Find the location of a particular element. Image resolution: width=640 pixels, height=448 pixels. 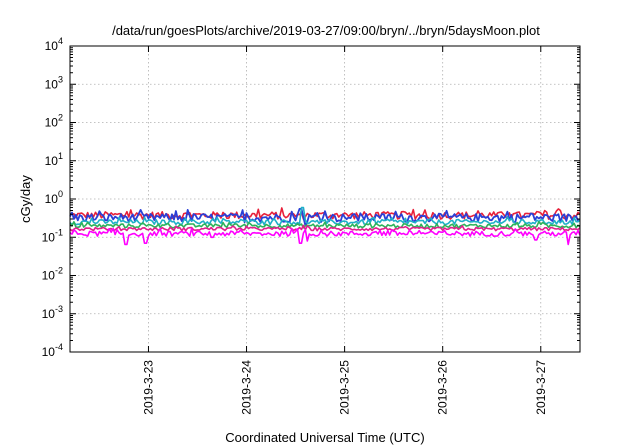

y-tick-label: 10⁴ is located at coordinates (54, 44).